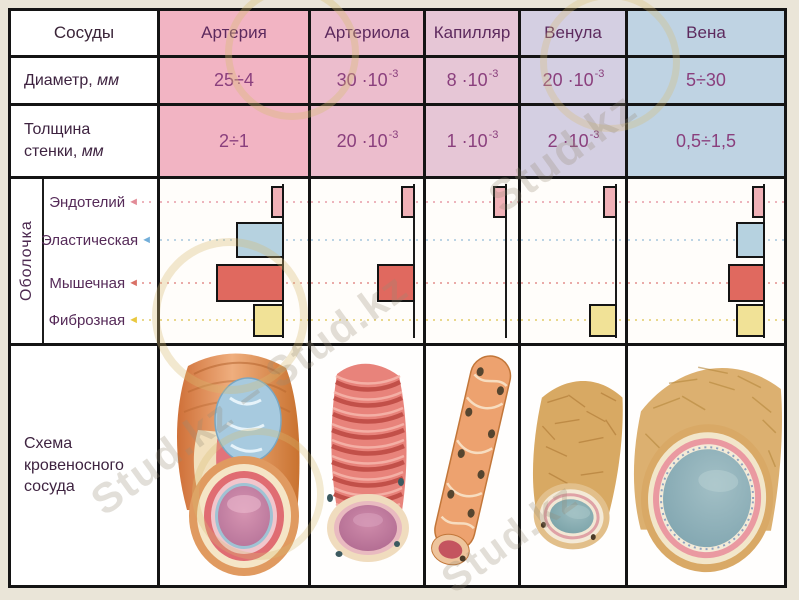  I want to click on header-cell-vena: Вена, so click(706, 33).